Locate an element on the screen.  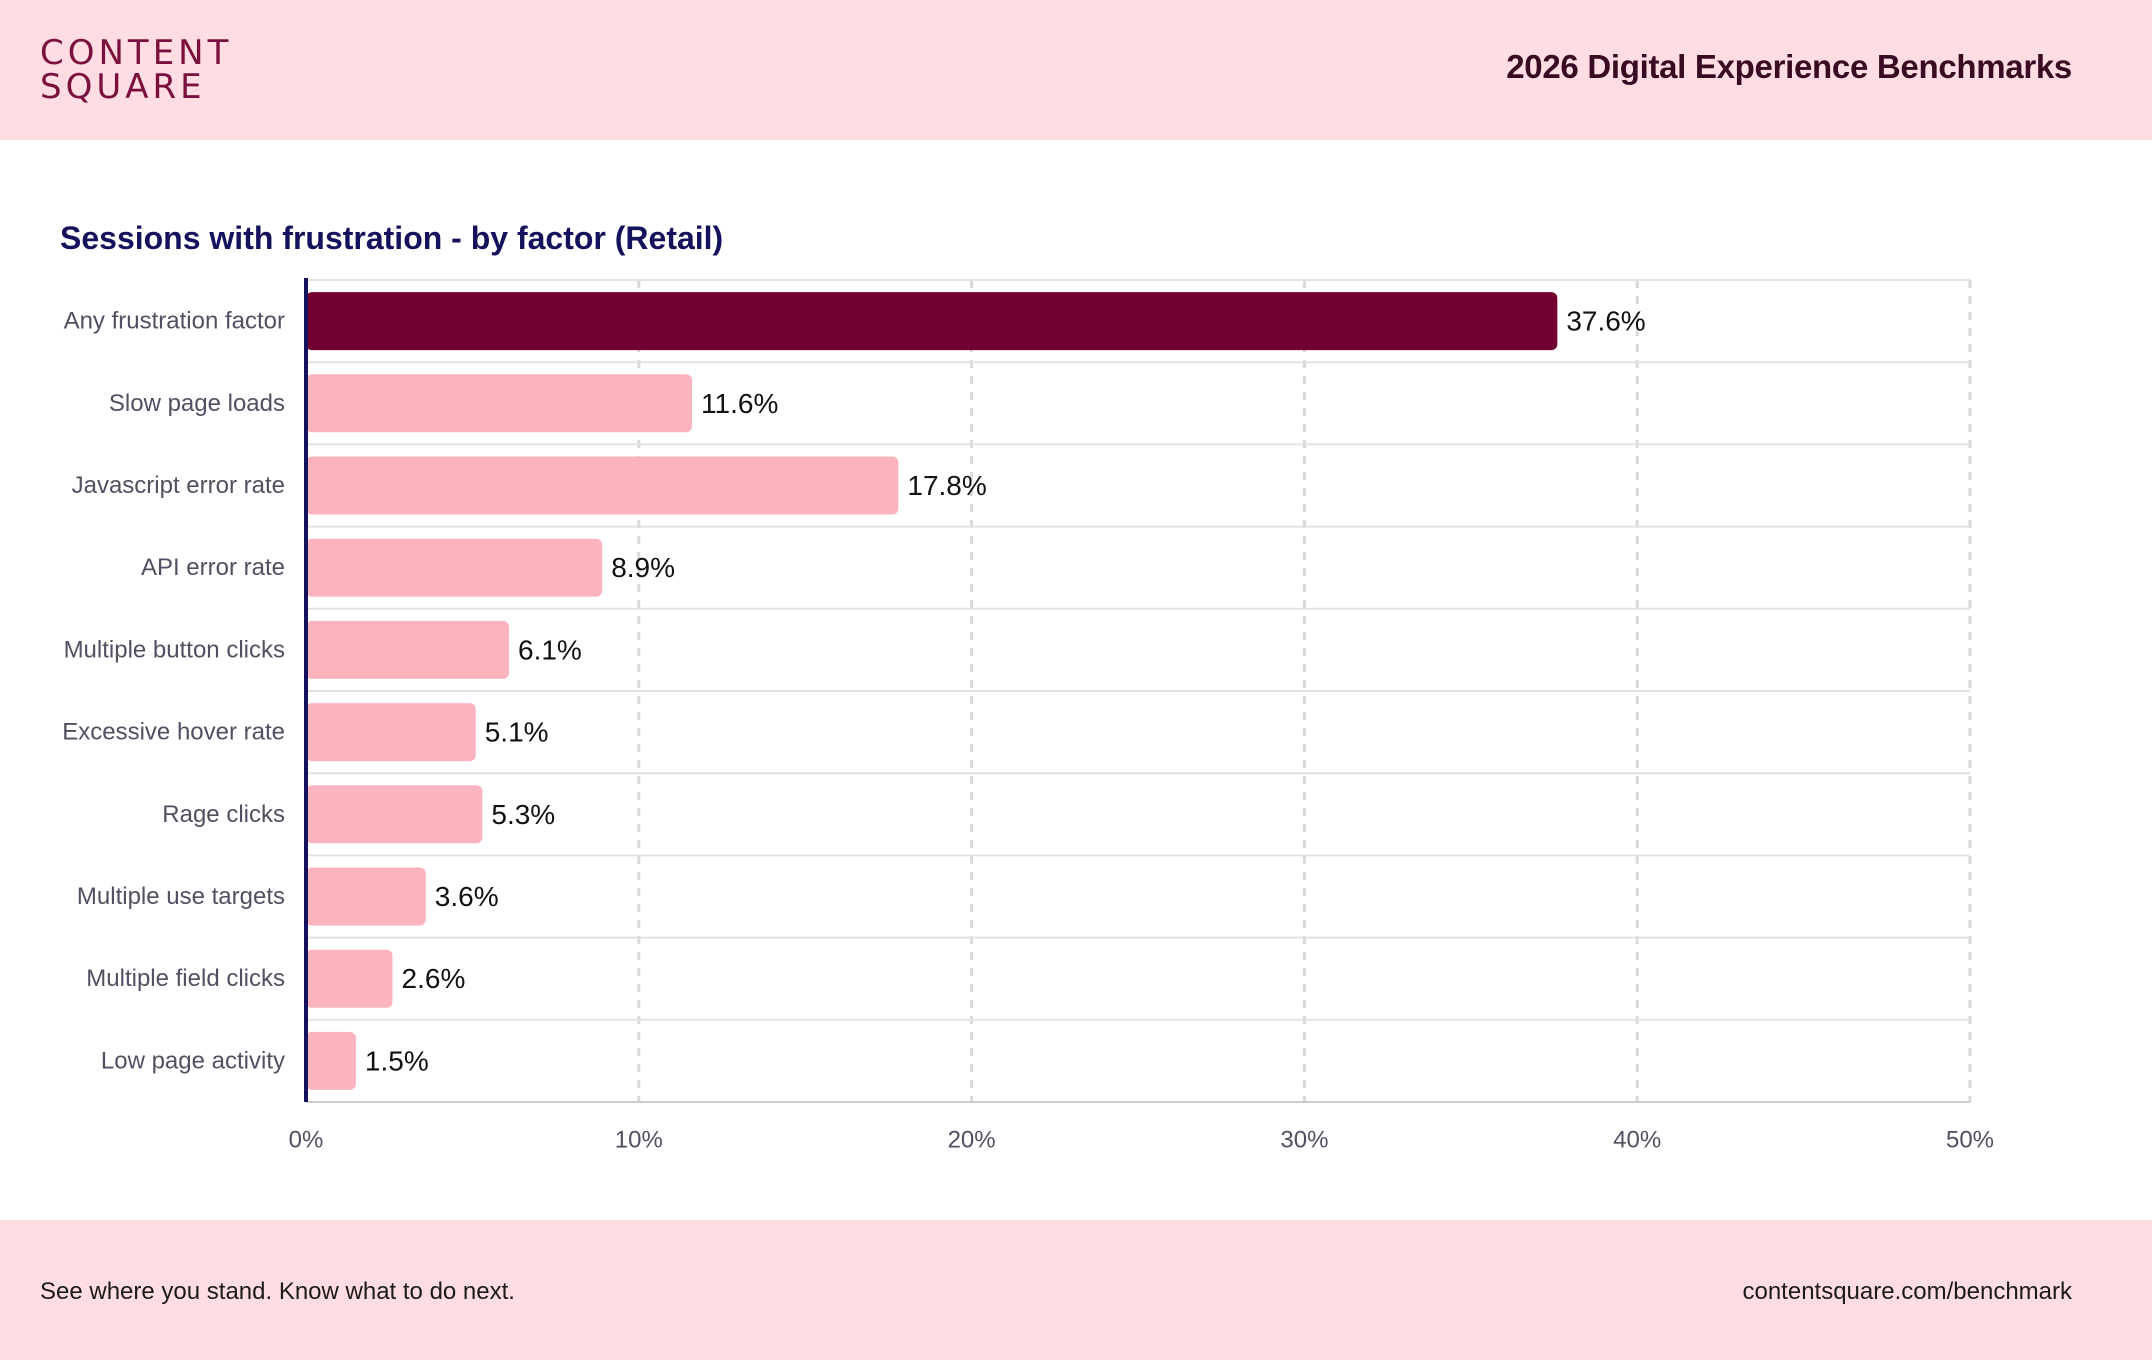
footer-site-link: contentsquare.com/benchmark is located at coordinates (1907, 1291).